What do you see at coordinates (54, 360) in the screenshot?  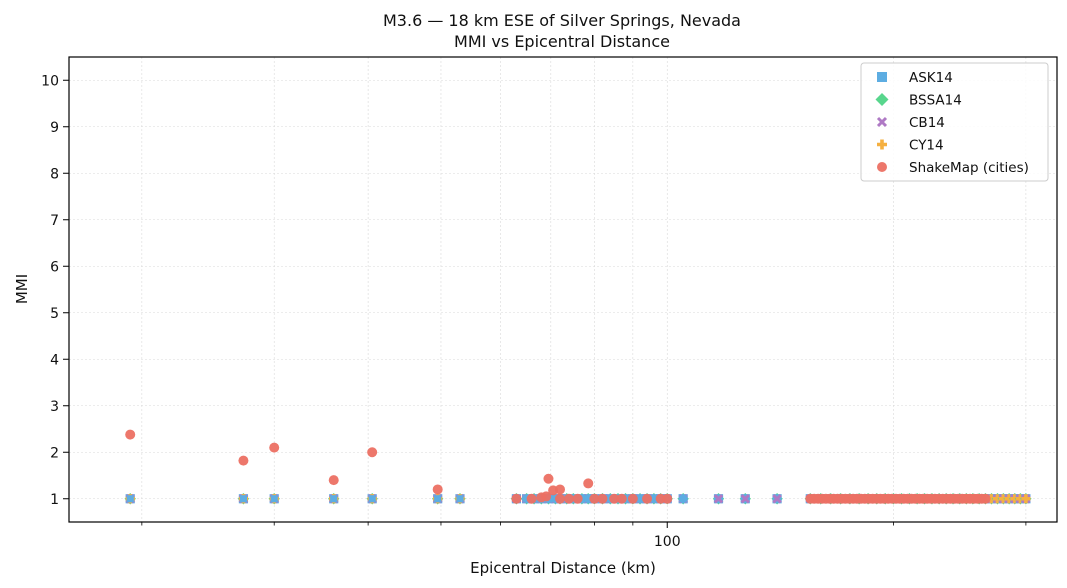 I see `y-tick-label: 4` at bounding box center [54, 360].